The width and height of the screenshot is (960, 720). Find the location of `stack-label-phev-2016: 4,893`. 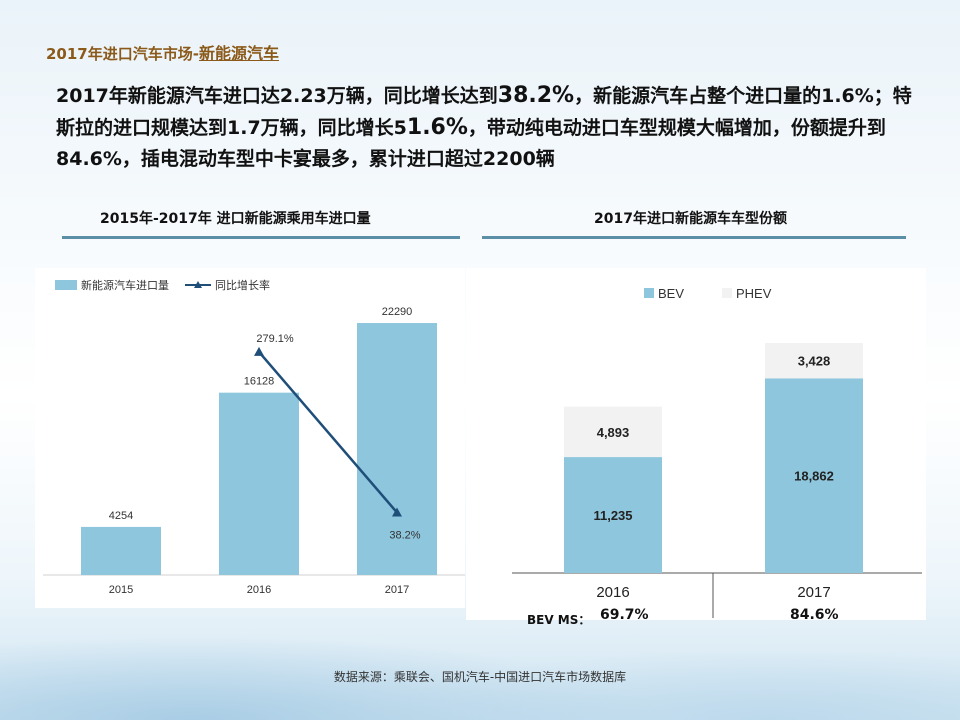

stack-label-phev-2016: 4,893 is located at coordinates (613, 432).